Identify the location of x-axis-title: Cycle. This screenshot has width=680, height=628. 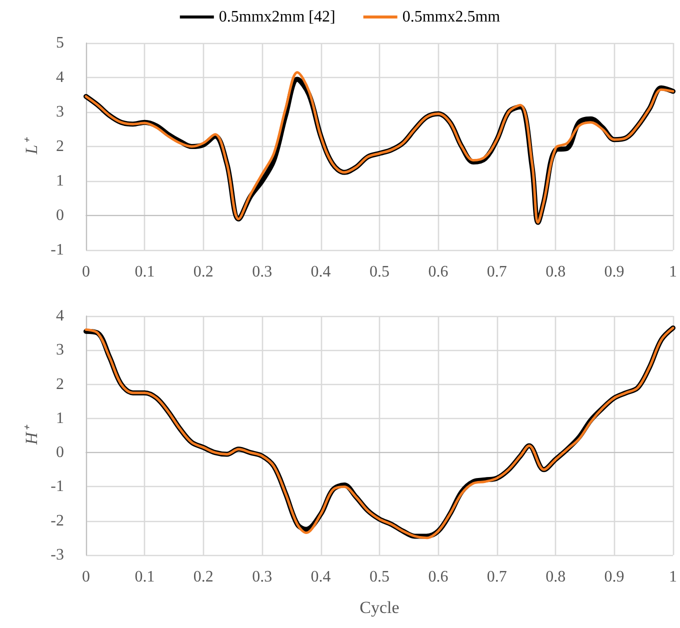
(380, 607).